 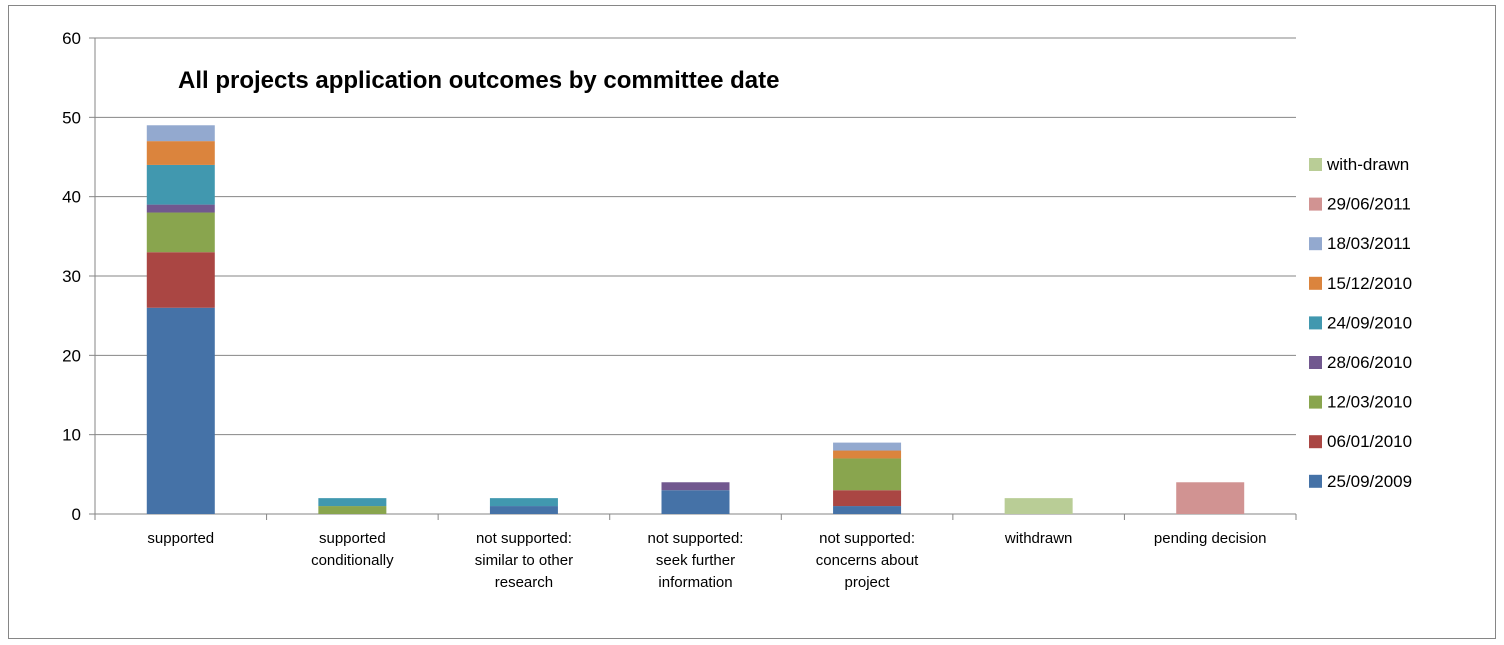 What do you see at coordinates (1369, 243) in the screenshot?
I see `legend-label: 18/03/2011` at bounding box center [1369, 243].